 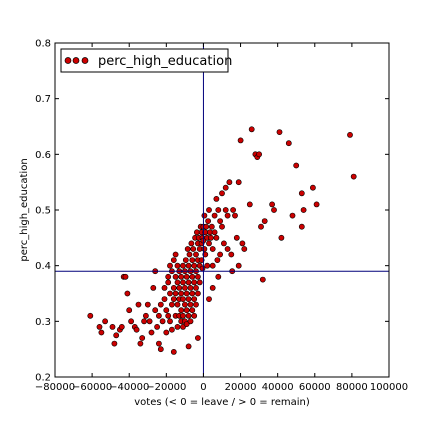 What do you see at coordinates (43, 378) in the screenshot?
I see `y-tick-label: 0.2` at bounding box center [43, 378].